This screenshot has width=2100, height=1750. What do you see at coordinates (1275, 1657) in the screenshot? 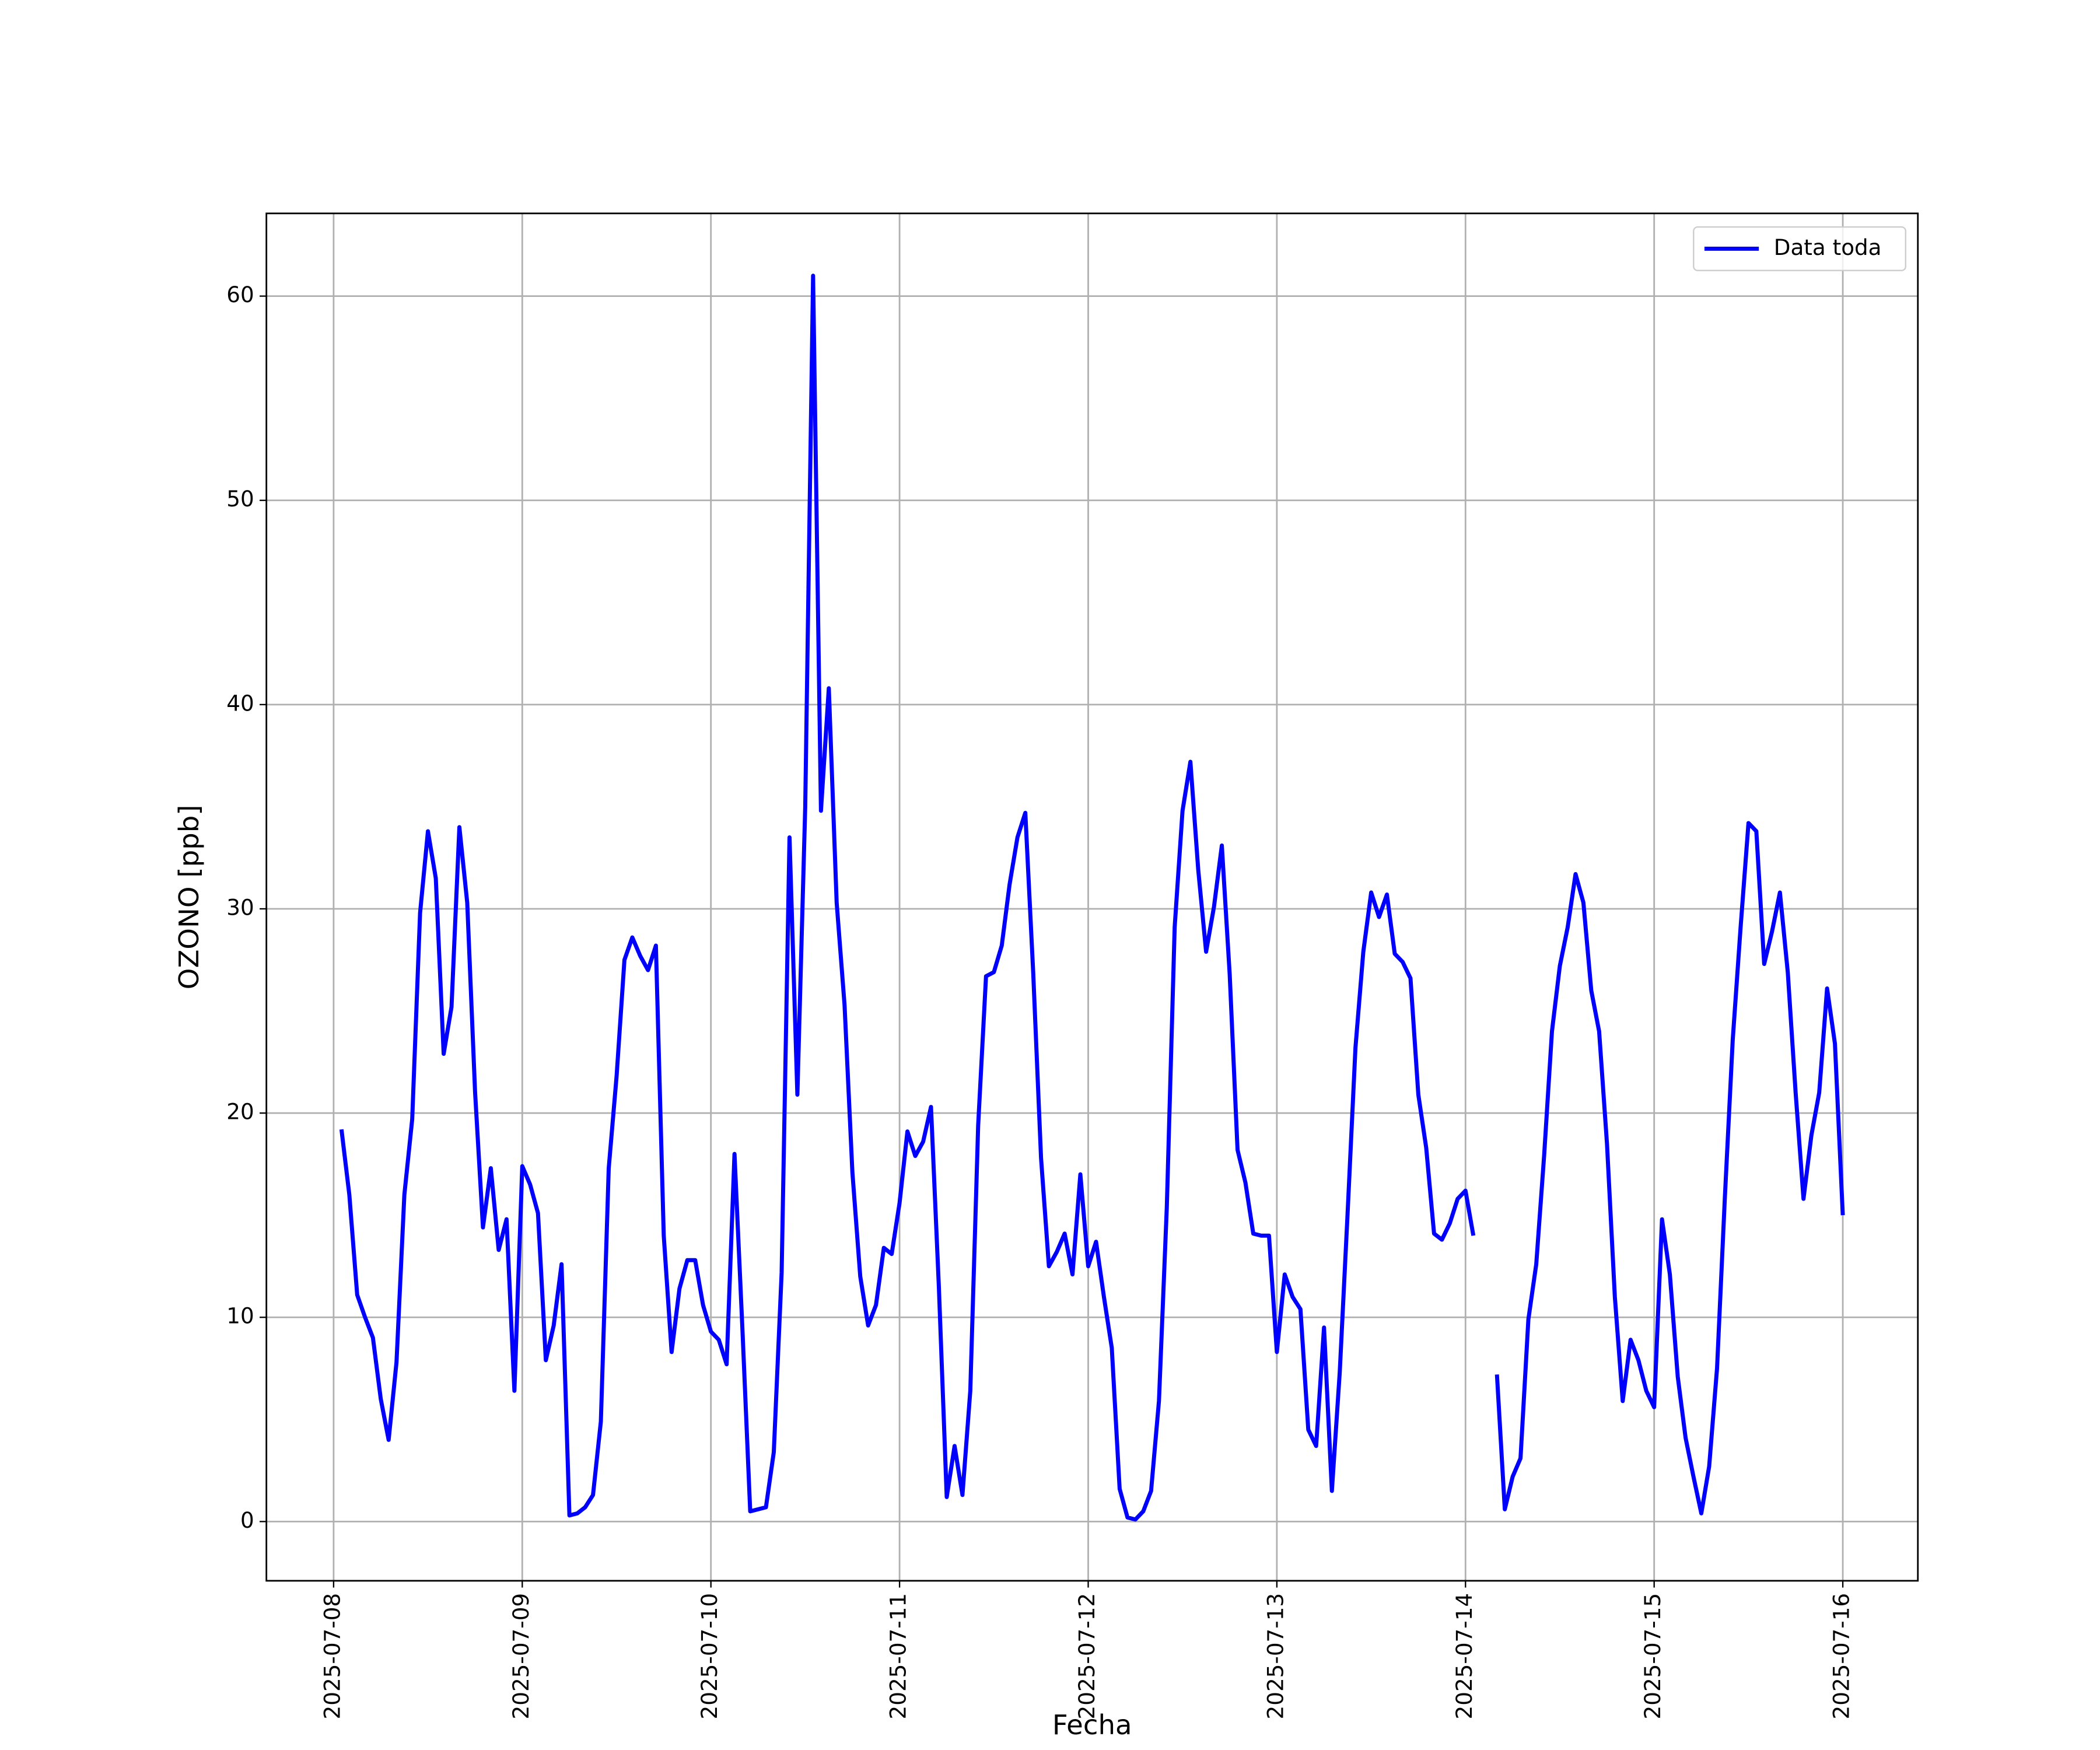
I see `x-tick-label: 2025-07-13` at bounding box center [1275, 1657].